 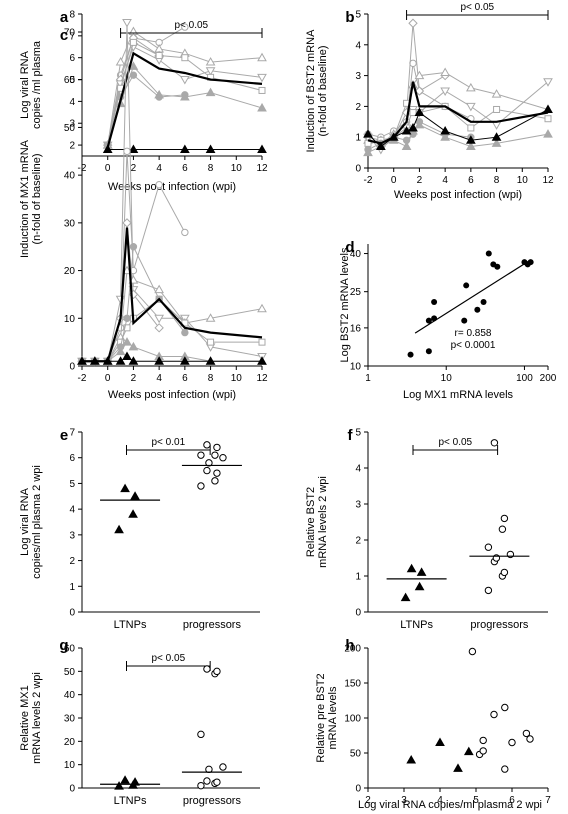 What do you see at coordinates (108, 168) in the screenshot?
I see `x-tick-label: 0` at bounding box center [108, 168].